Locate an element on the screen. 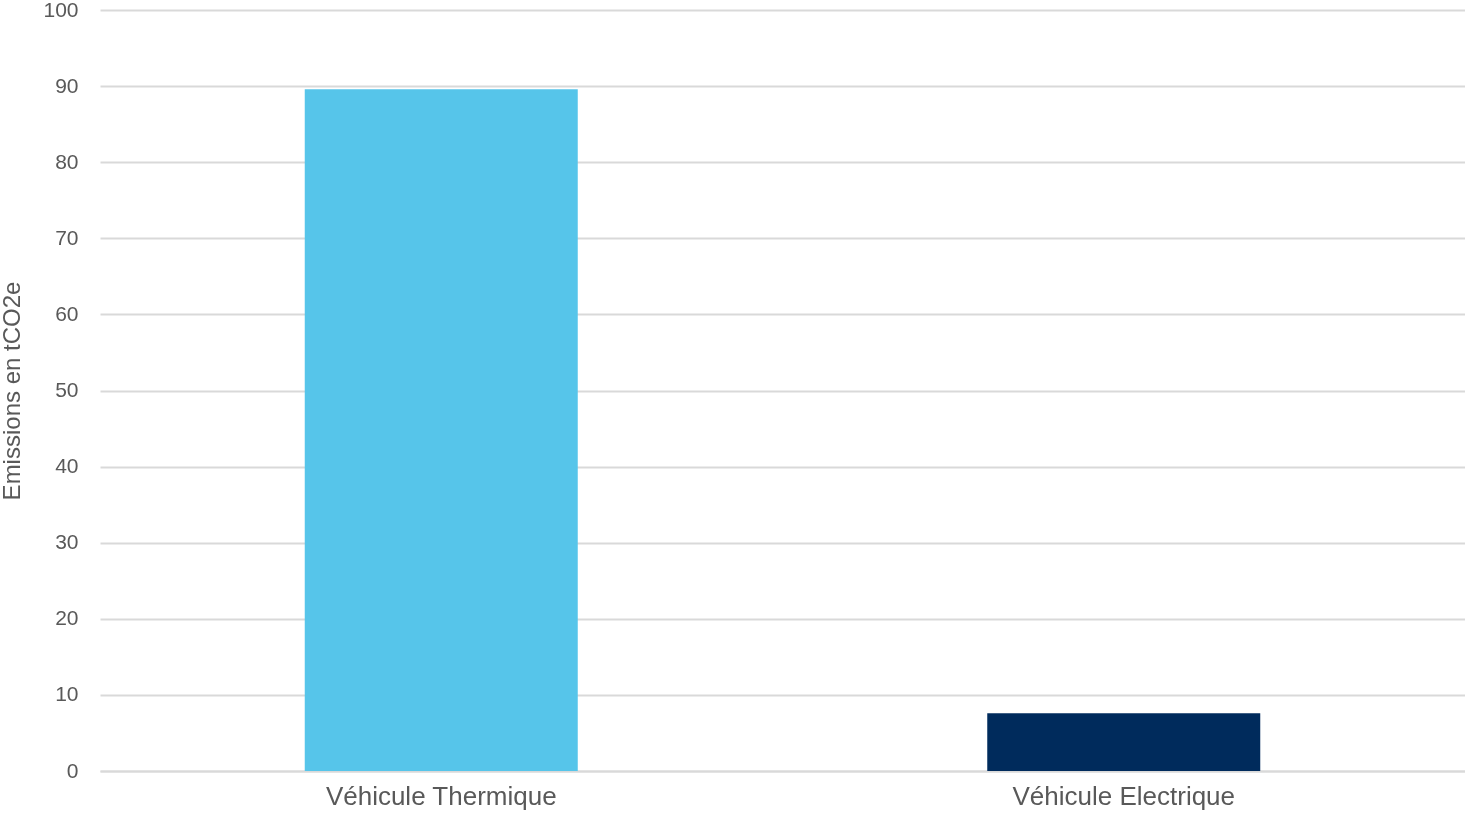 The height and width of the screenshot is (822, 1465). y-tick-label: 30 is located at coordinates (67, 542).